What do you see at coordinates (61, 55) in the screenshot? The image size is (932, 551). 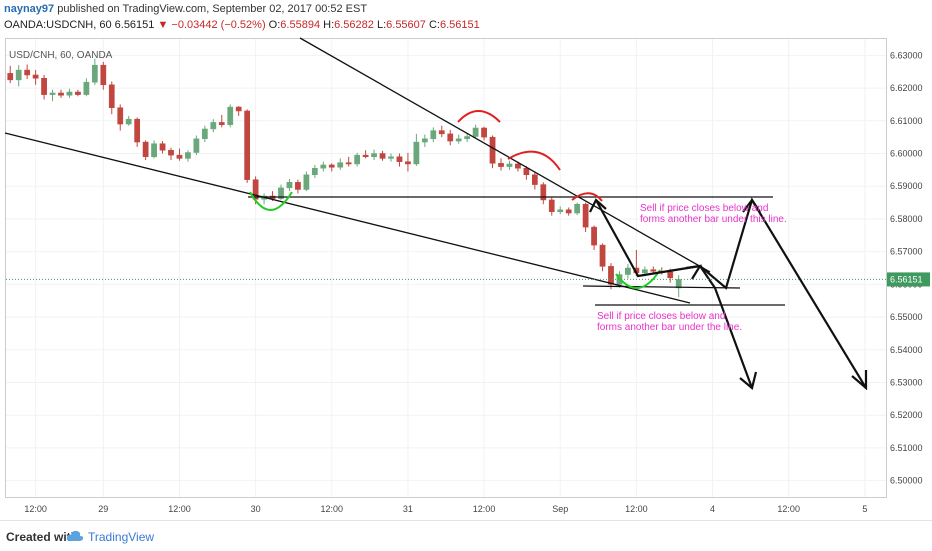 I see `series-legend: USD/CNH, 60, OANDA` at bounding box center [61, 55].